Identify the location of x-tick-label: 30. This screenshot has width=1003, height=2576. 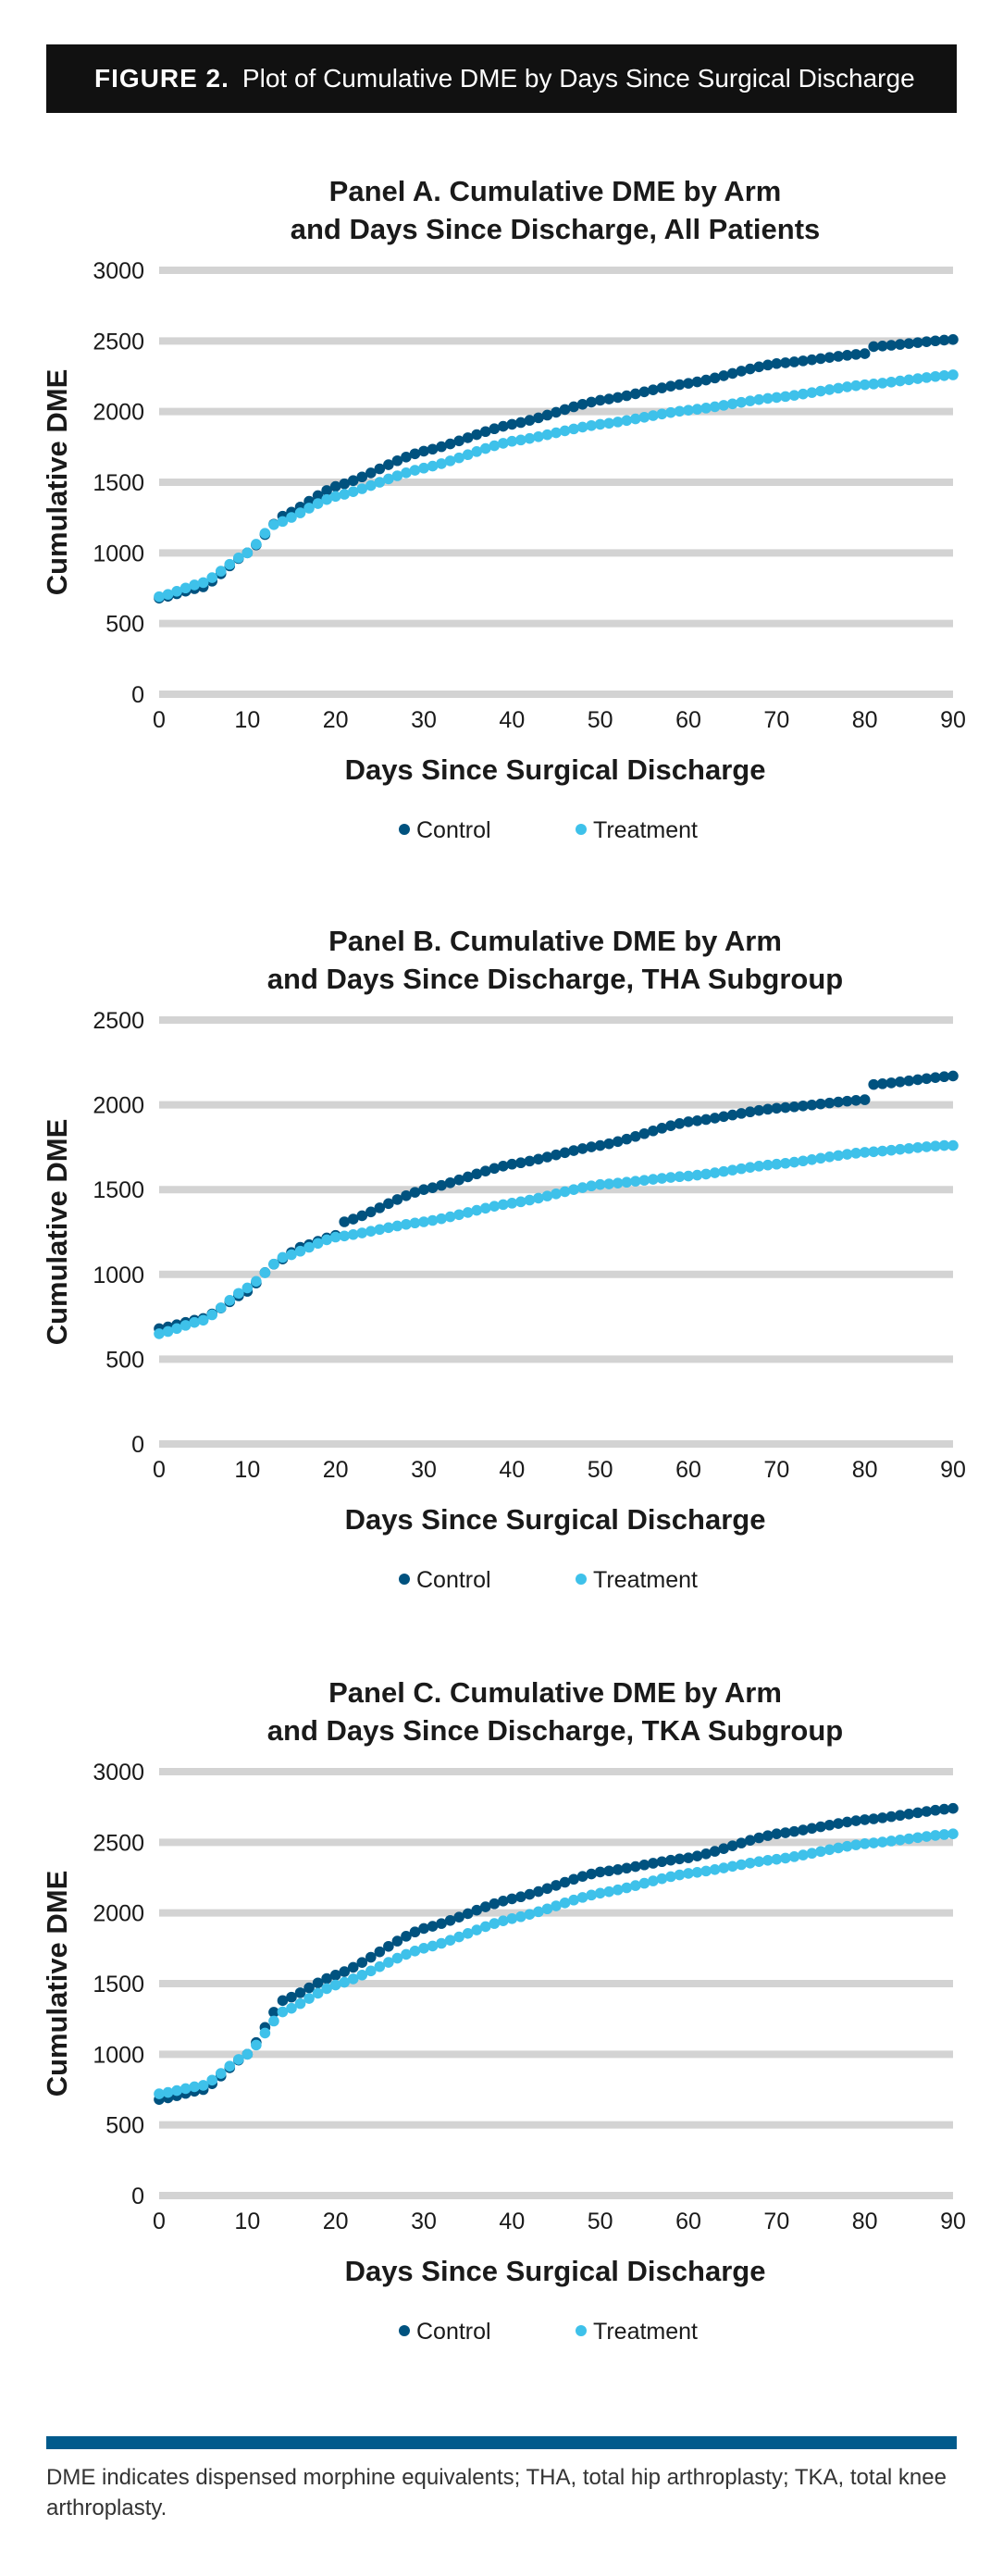
(424, 720).